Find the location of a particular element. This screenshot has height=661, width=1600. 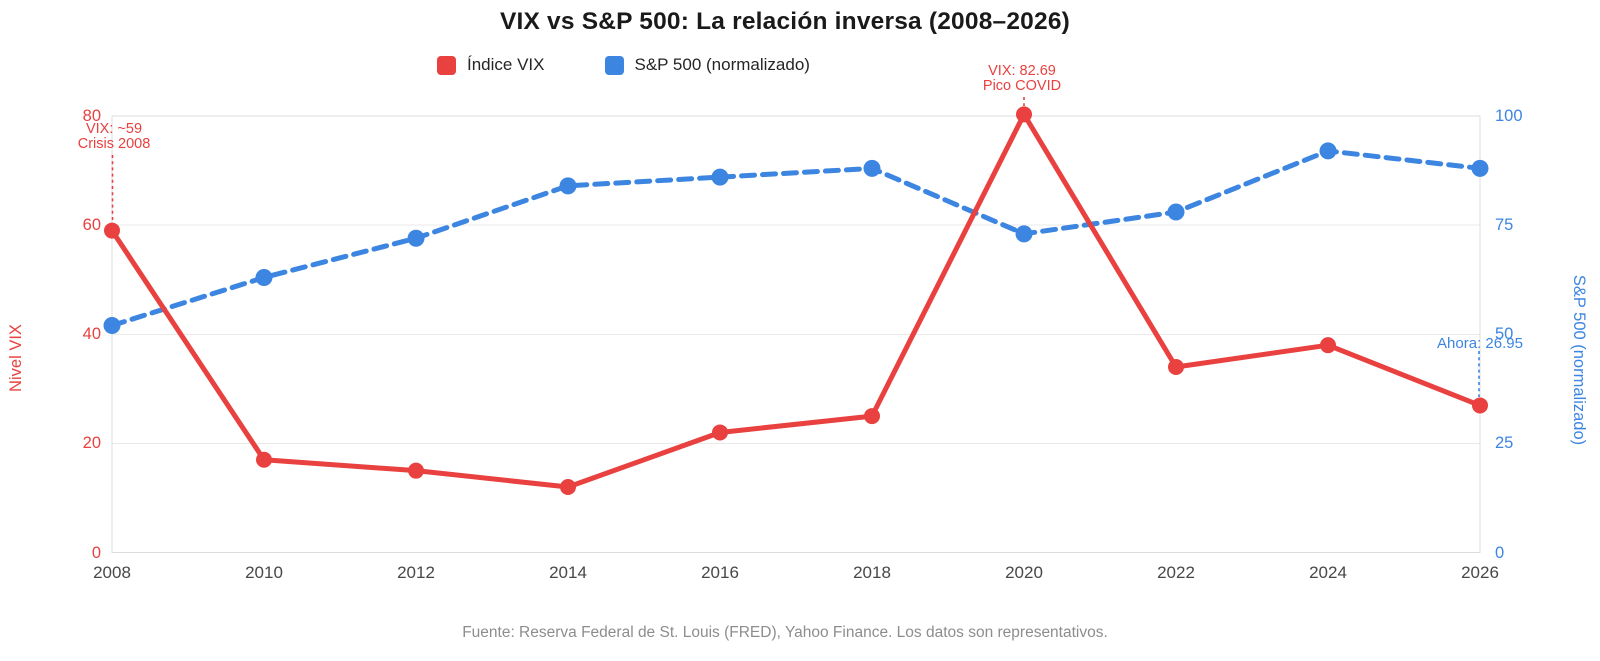

axis-tick-label: 75 is located at coordinates (1504, 225).